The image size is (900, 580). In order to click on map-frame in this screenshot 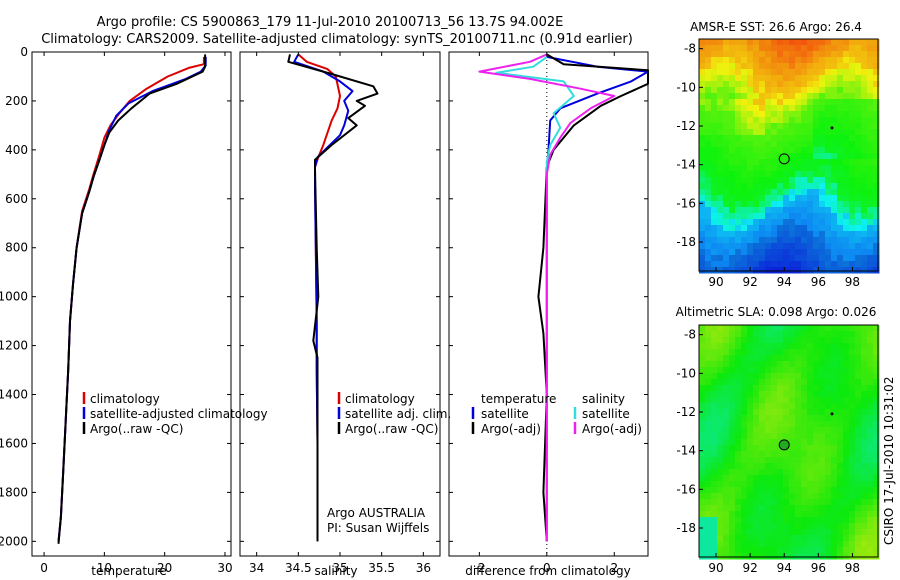, I will do `click(788, 155)`.